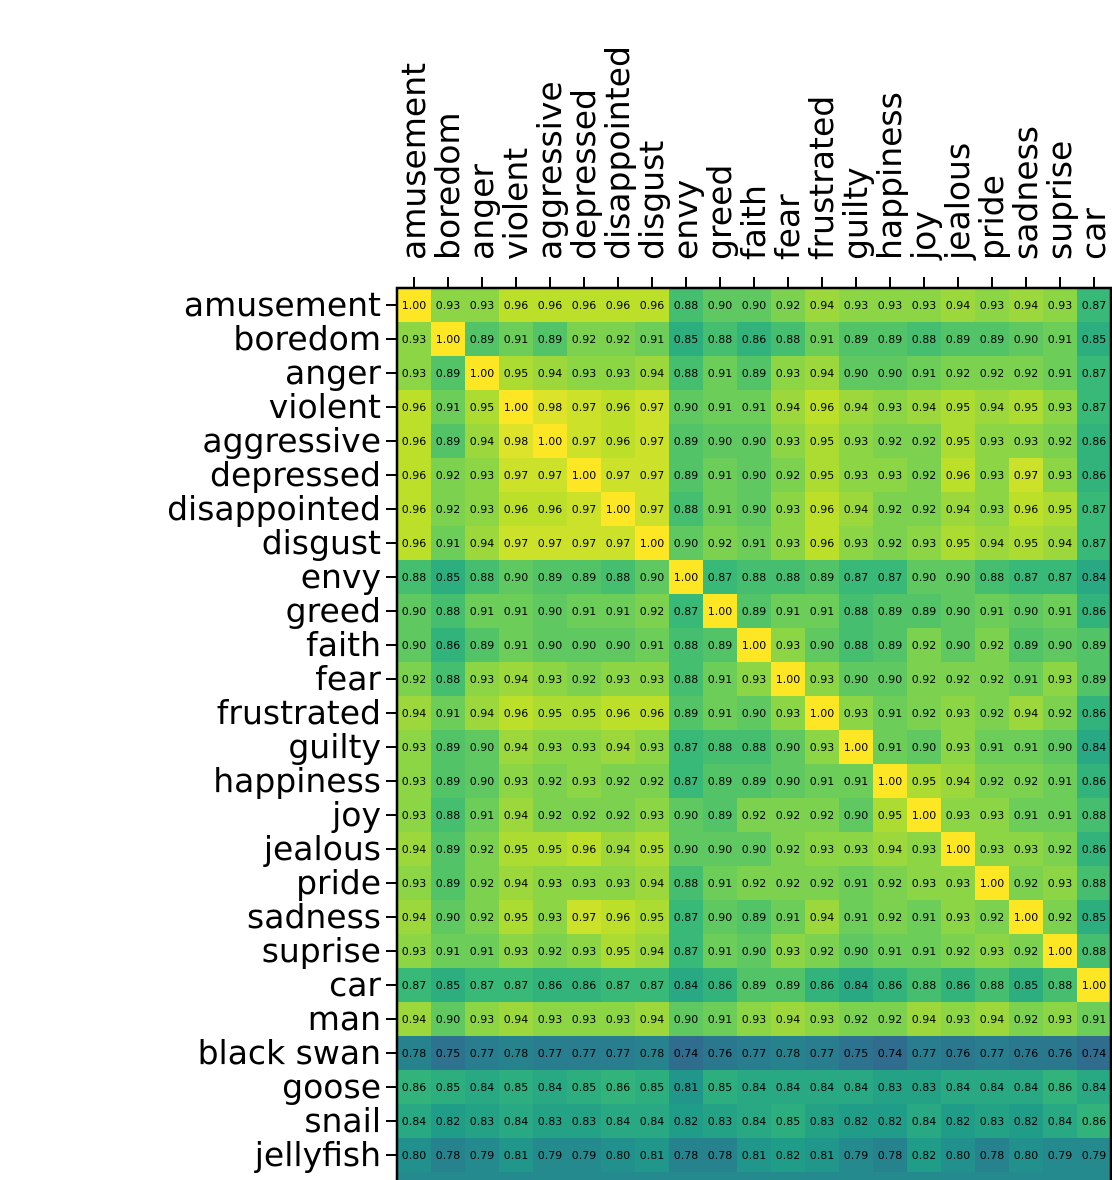 The width and height of the screenshot is (1112, 1180). I want to click on cell-value-label: 0.86, so click(822, 985).